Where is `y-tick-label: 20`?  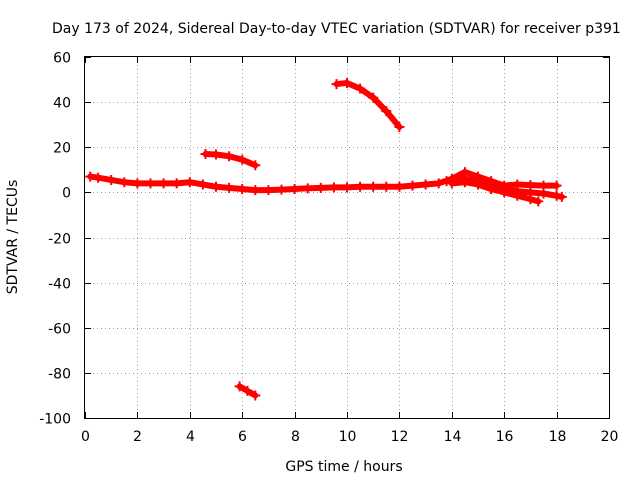
y-tick-label: 20 is located at coordinates (62, 149).